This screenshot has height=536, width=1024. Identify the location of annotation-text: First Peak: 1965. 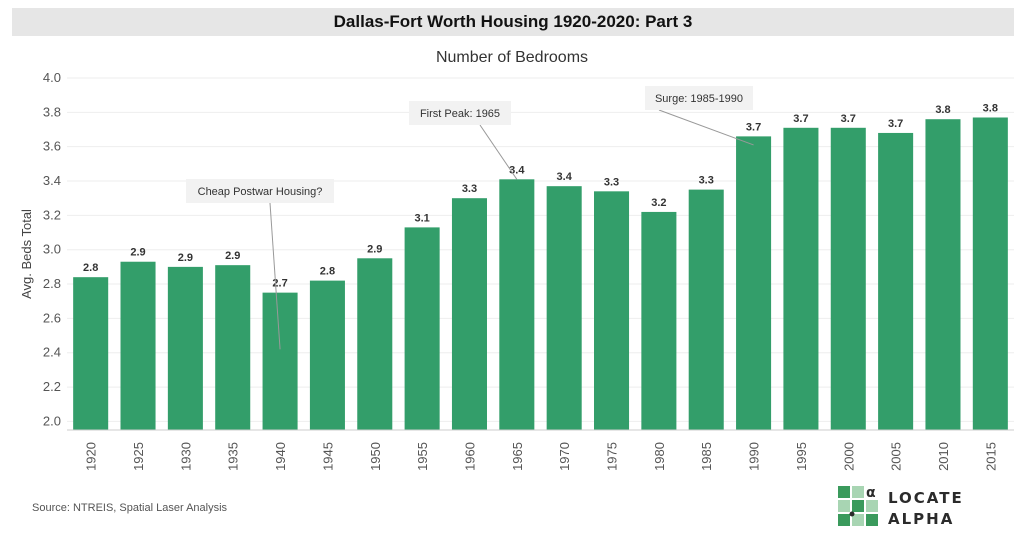
(460, 114).